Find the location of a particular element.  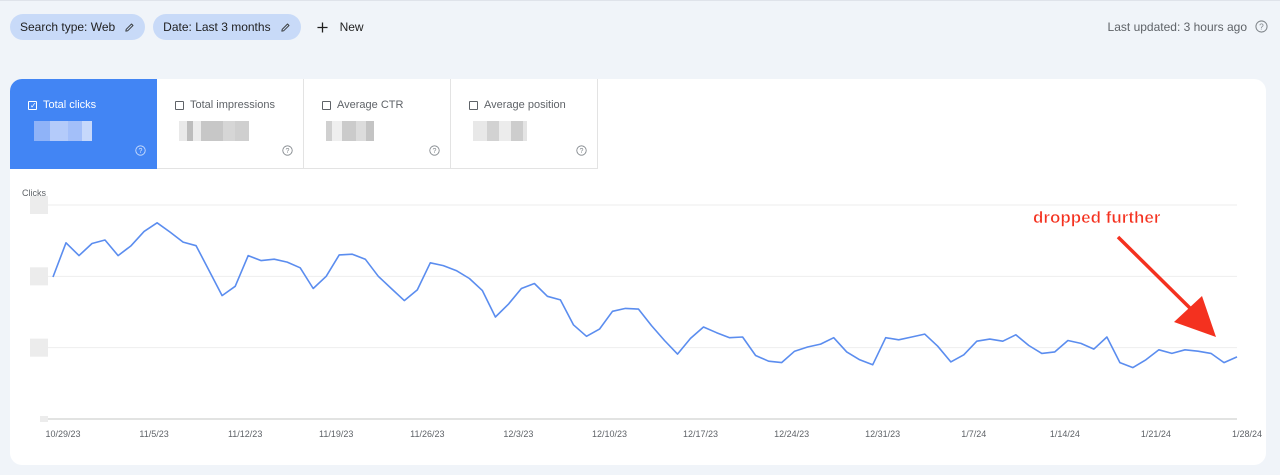

annotation-arrow-head is located at coordinates (1195, 316).